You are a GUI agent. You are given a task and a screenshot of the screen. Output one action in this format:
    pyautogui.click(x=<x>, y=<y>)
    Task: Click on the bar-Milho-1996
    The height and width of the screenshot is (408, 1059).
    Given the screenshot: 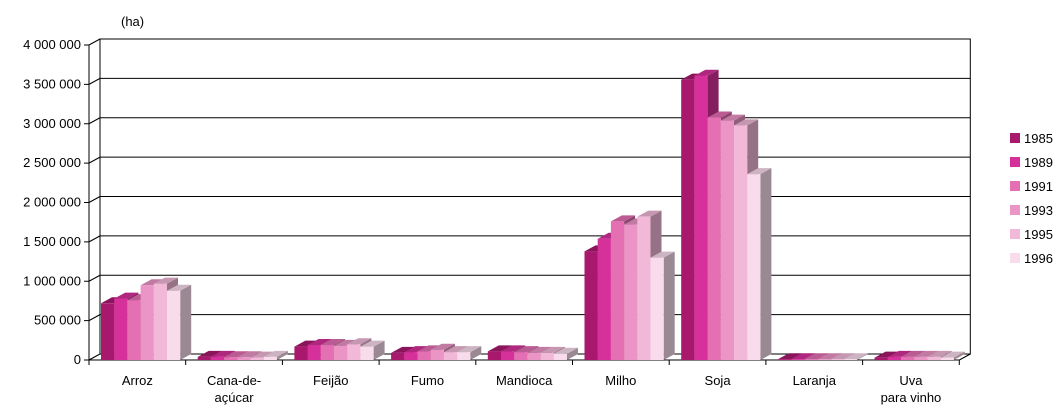 What is the action you would take?
    pyautogui.click(x=662, y=305)
    